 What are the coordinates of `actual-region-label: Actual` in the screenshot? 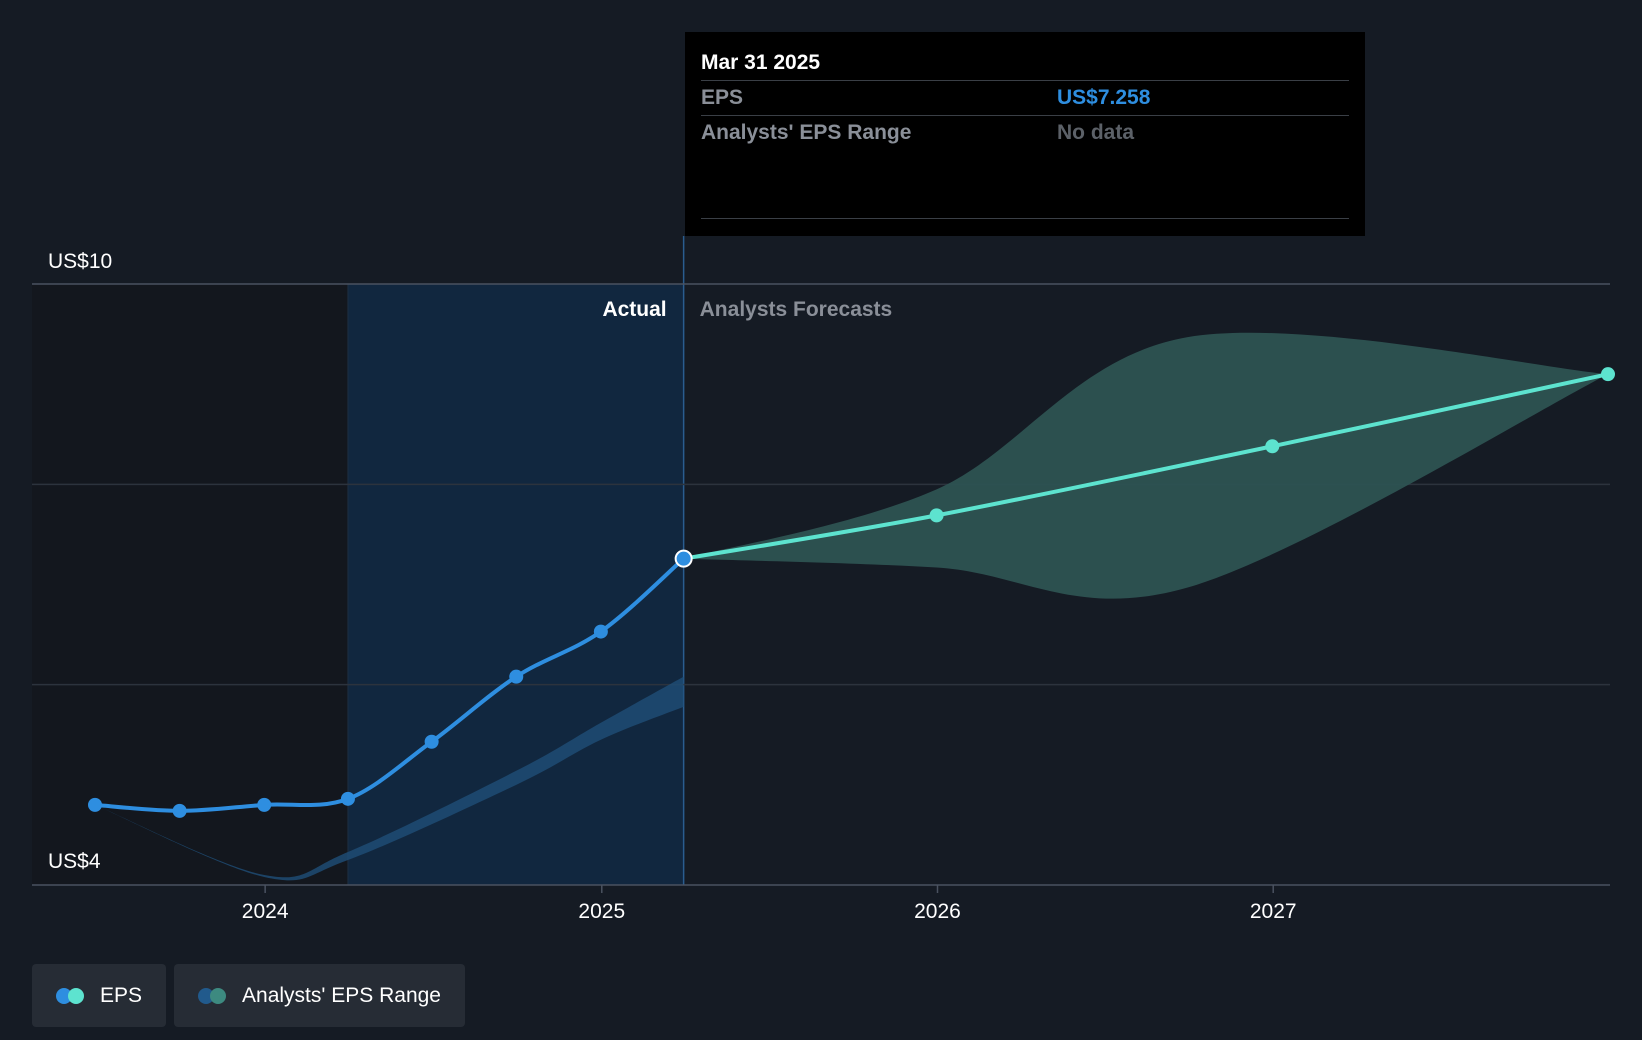 It's located at (634, 309).